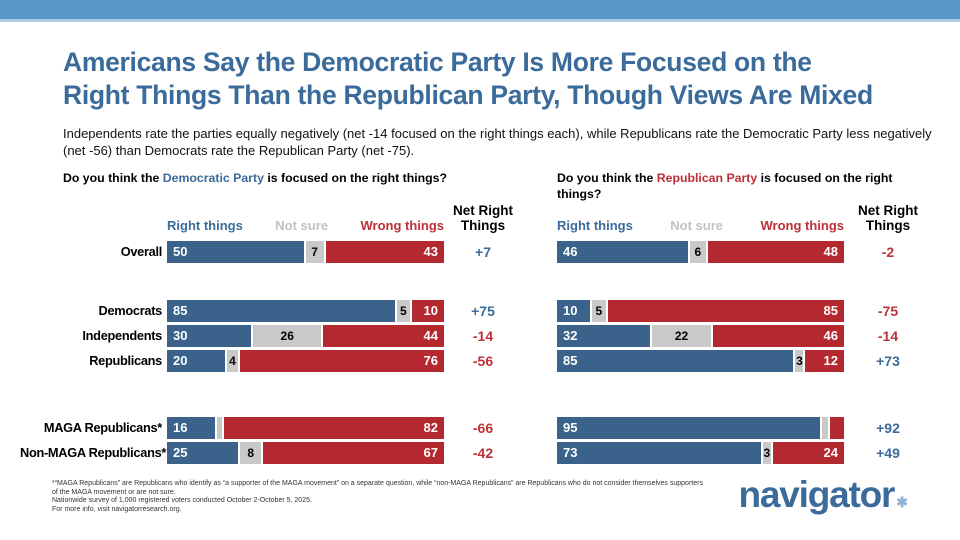  I want to click on stacked-bar: 10 5 85, so click(700, 311).